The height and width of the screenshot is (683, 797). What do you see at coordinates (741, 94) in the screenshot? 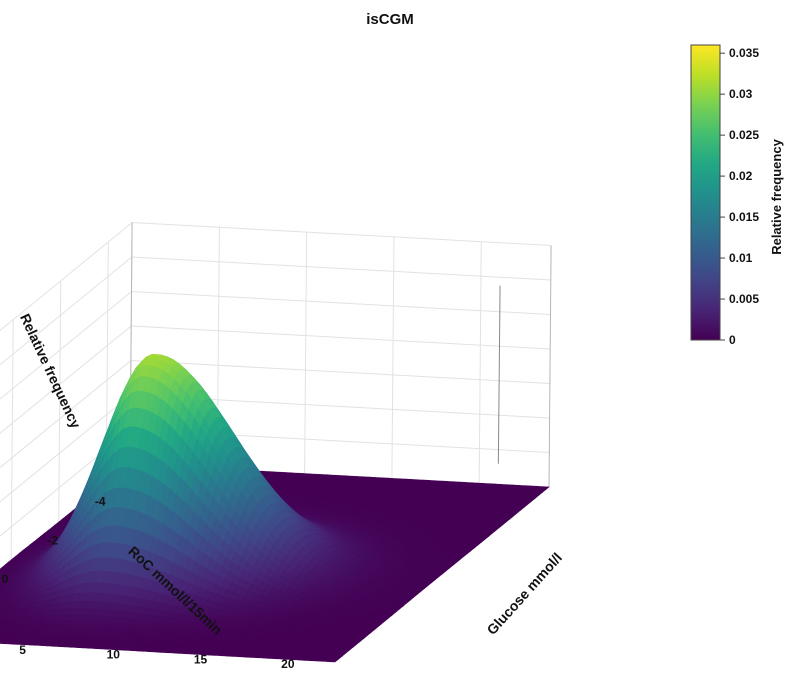
I see `colorbar-tick-label: 0.03` at bounding box center [741, 94].